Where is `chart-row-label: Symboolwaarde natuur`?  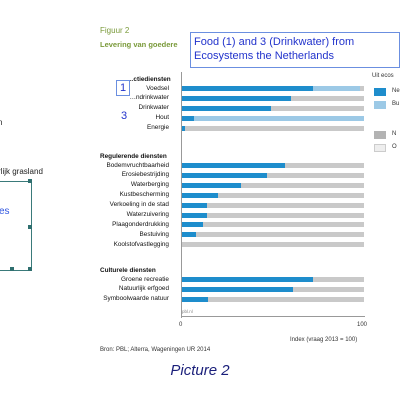 chart-row-label: Symboolwaarde natuur is located at coordinates (136, 299).